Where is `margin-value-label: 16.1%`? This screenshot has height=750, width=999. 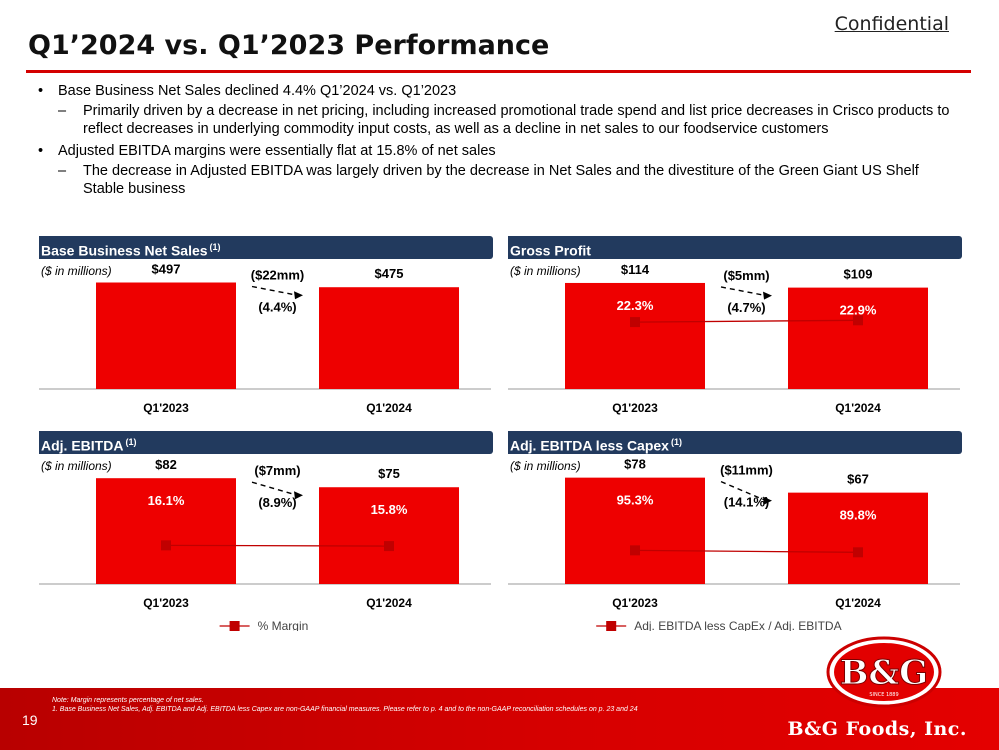 margin-value-label: 16.1% is located at coordinates (166, 500).